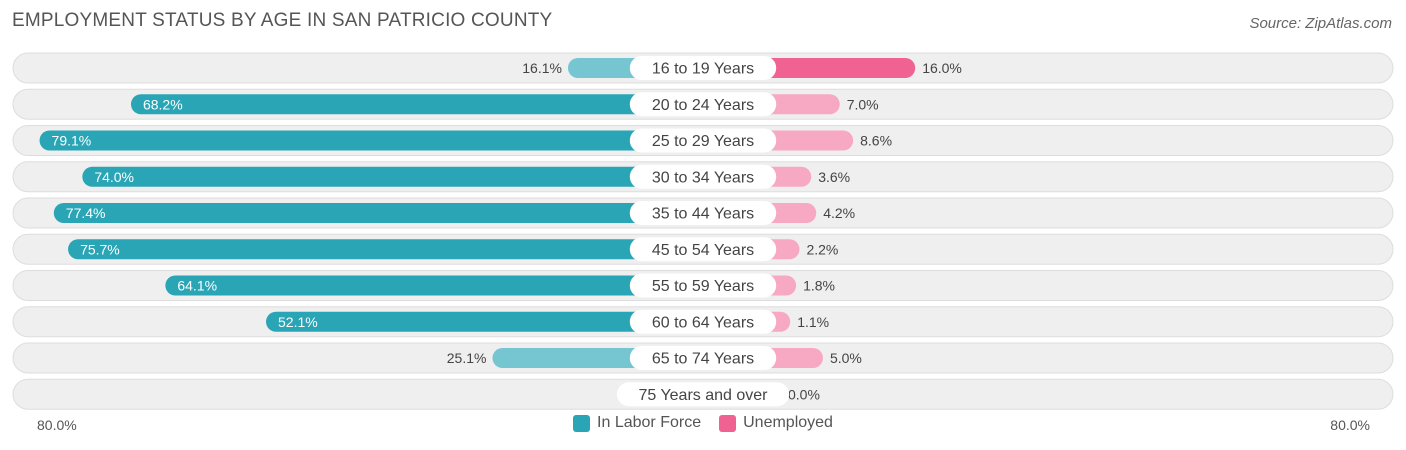 Image resolution: width=1406 pixels, height=450 pixels. What do you see at coordinates (819, 286) in the screenshot?
I see `value-label-unemployed: 1.8%` at bounding box center [819, 286].